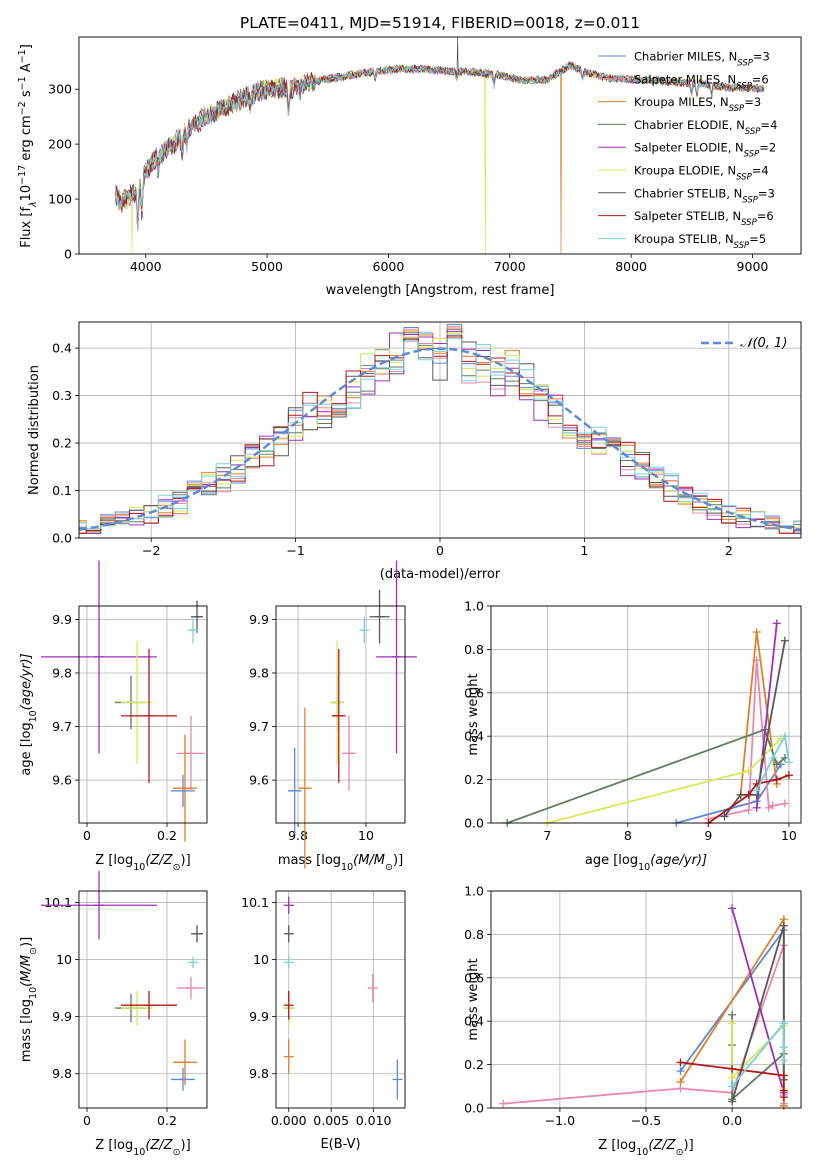 This screenshot has width=819, height=1170. I want to click on ylabel-label-part: (age/yr)], so click(26, 681).